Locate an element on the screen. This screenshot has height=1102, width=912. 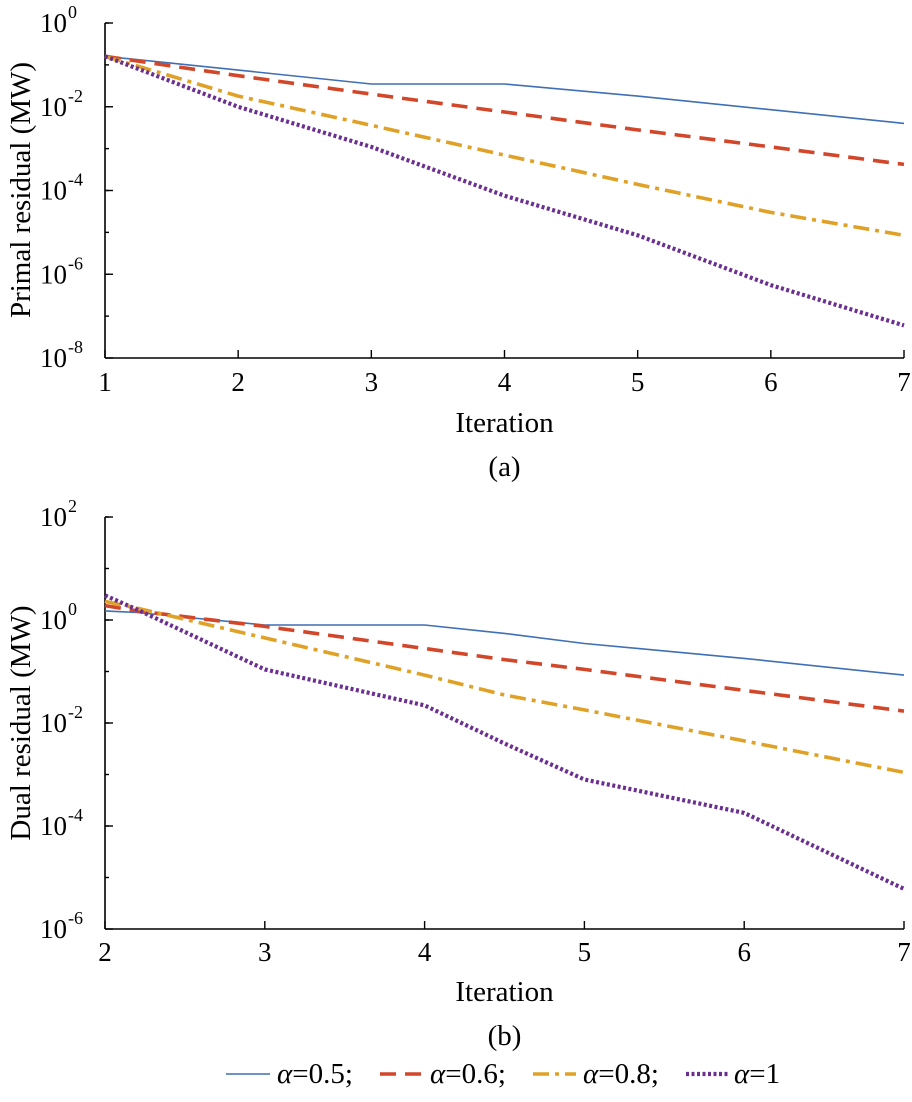
x-tick-label: 1 is located at coordinates (105, 382).